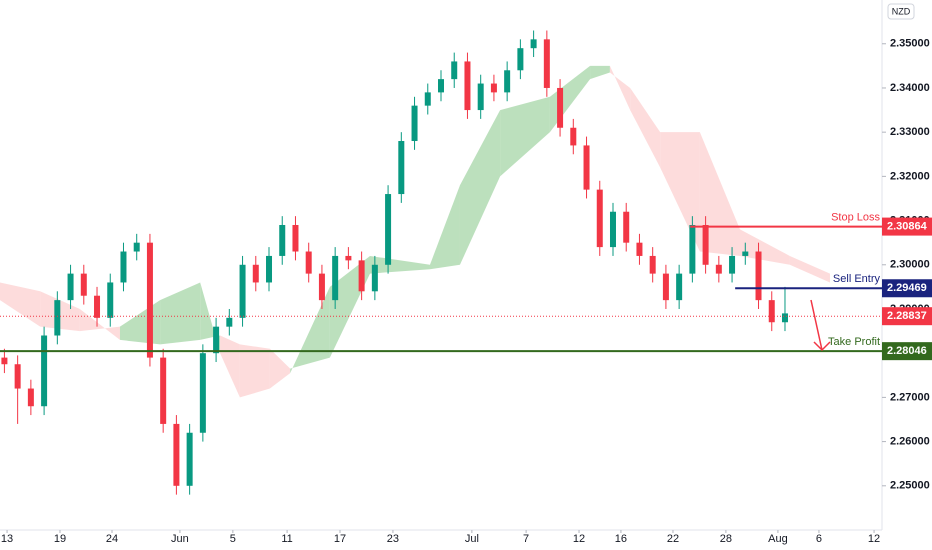  What do you see at coordinates (60, 539) in the screenshot?
I see `x-tick-label: 19` at bounding box center [60, 539].